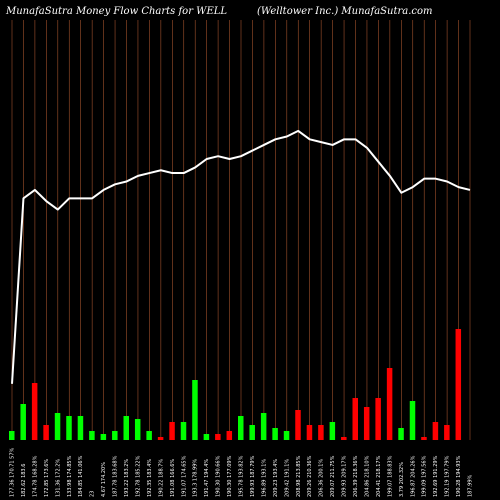 Image resolution: width=500 pixels, height=500 pixels. Describe the element at coordinates (70, 476) in the screenshot. I see `x-tick-label: 133.98 174.85%` at that location.